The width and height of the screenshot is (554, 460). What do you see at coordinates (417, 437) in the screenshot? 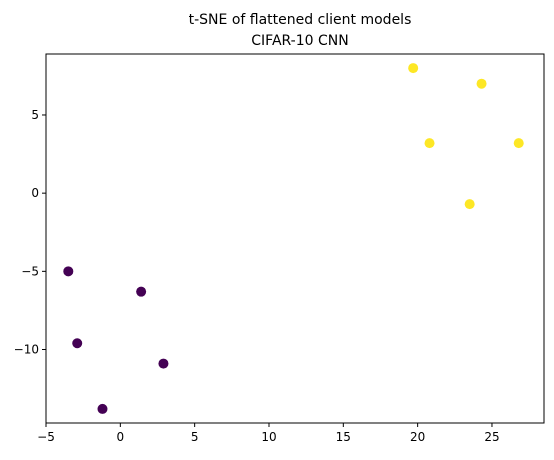
I see `x-tick-label: 20` at bounding box center [417, 437].